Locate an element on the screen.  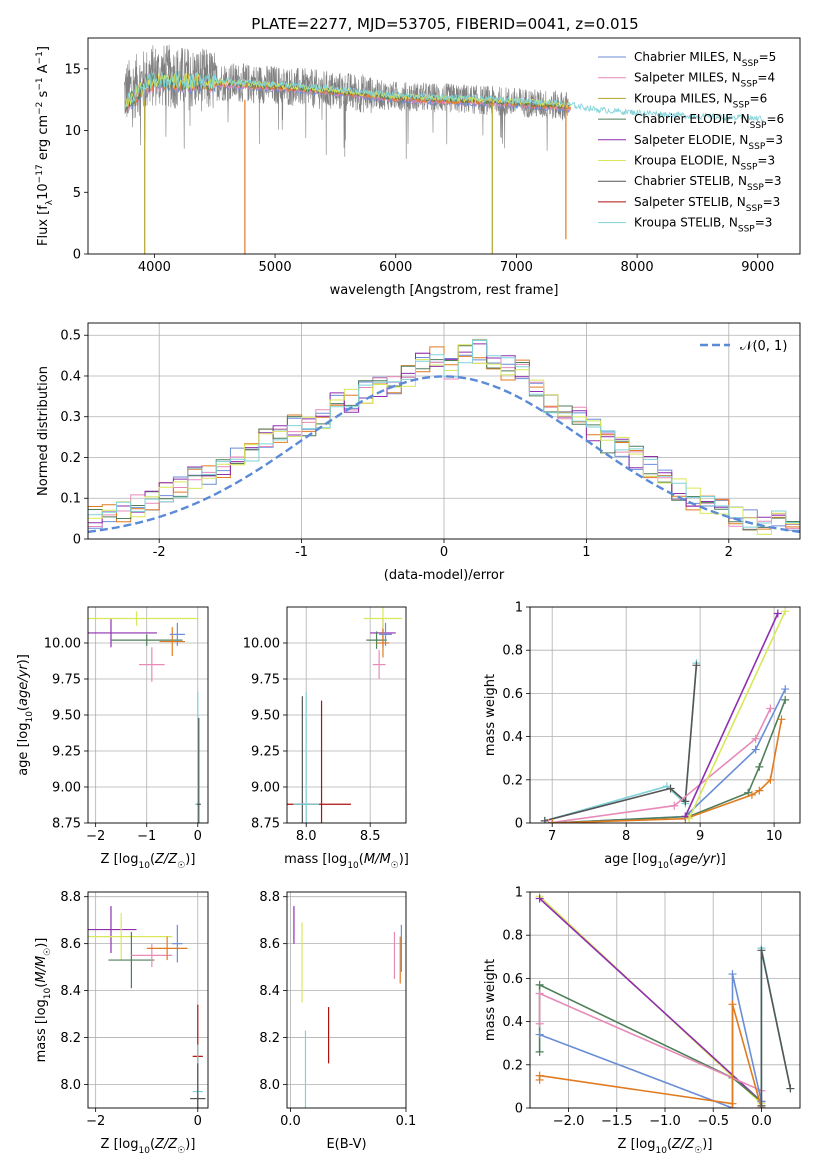
legend-entry: Chabrier ELODIE, NSSP=6 is located at coordinates (709, 121).